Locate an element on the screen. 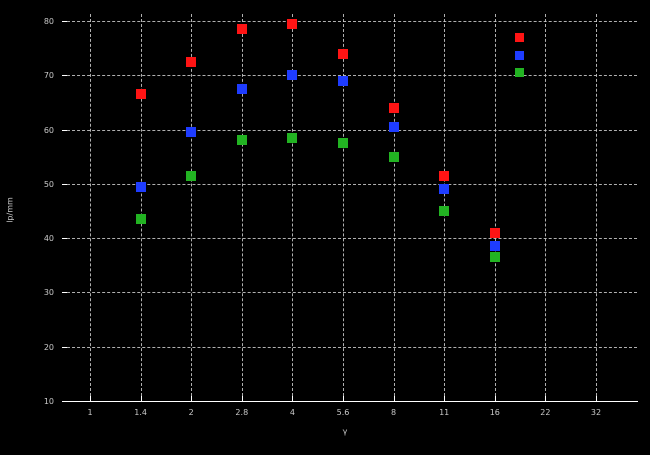 The height and width of the screenshot is (455, 650). y-tick-label: 80 is located at coordinates (48, 21).